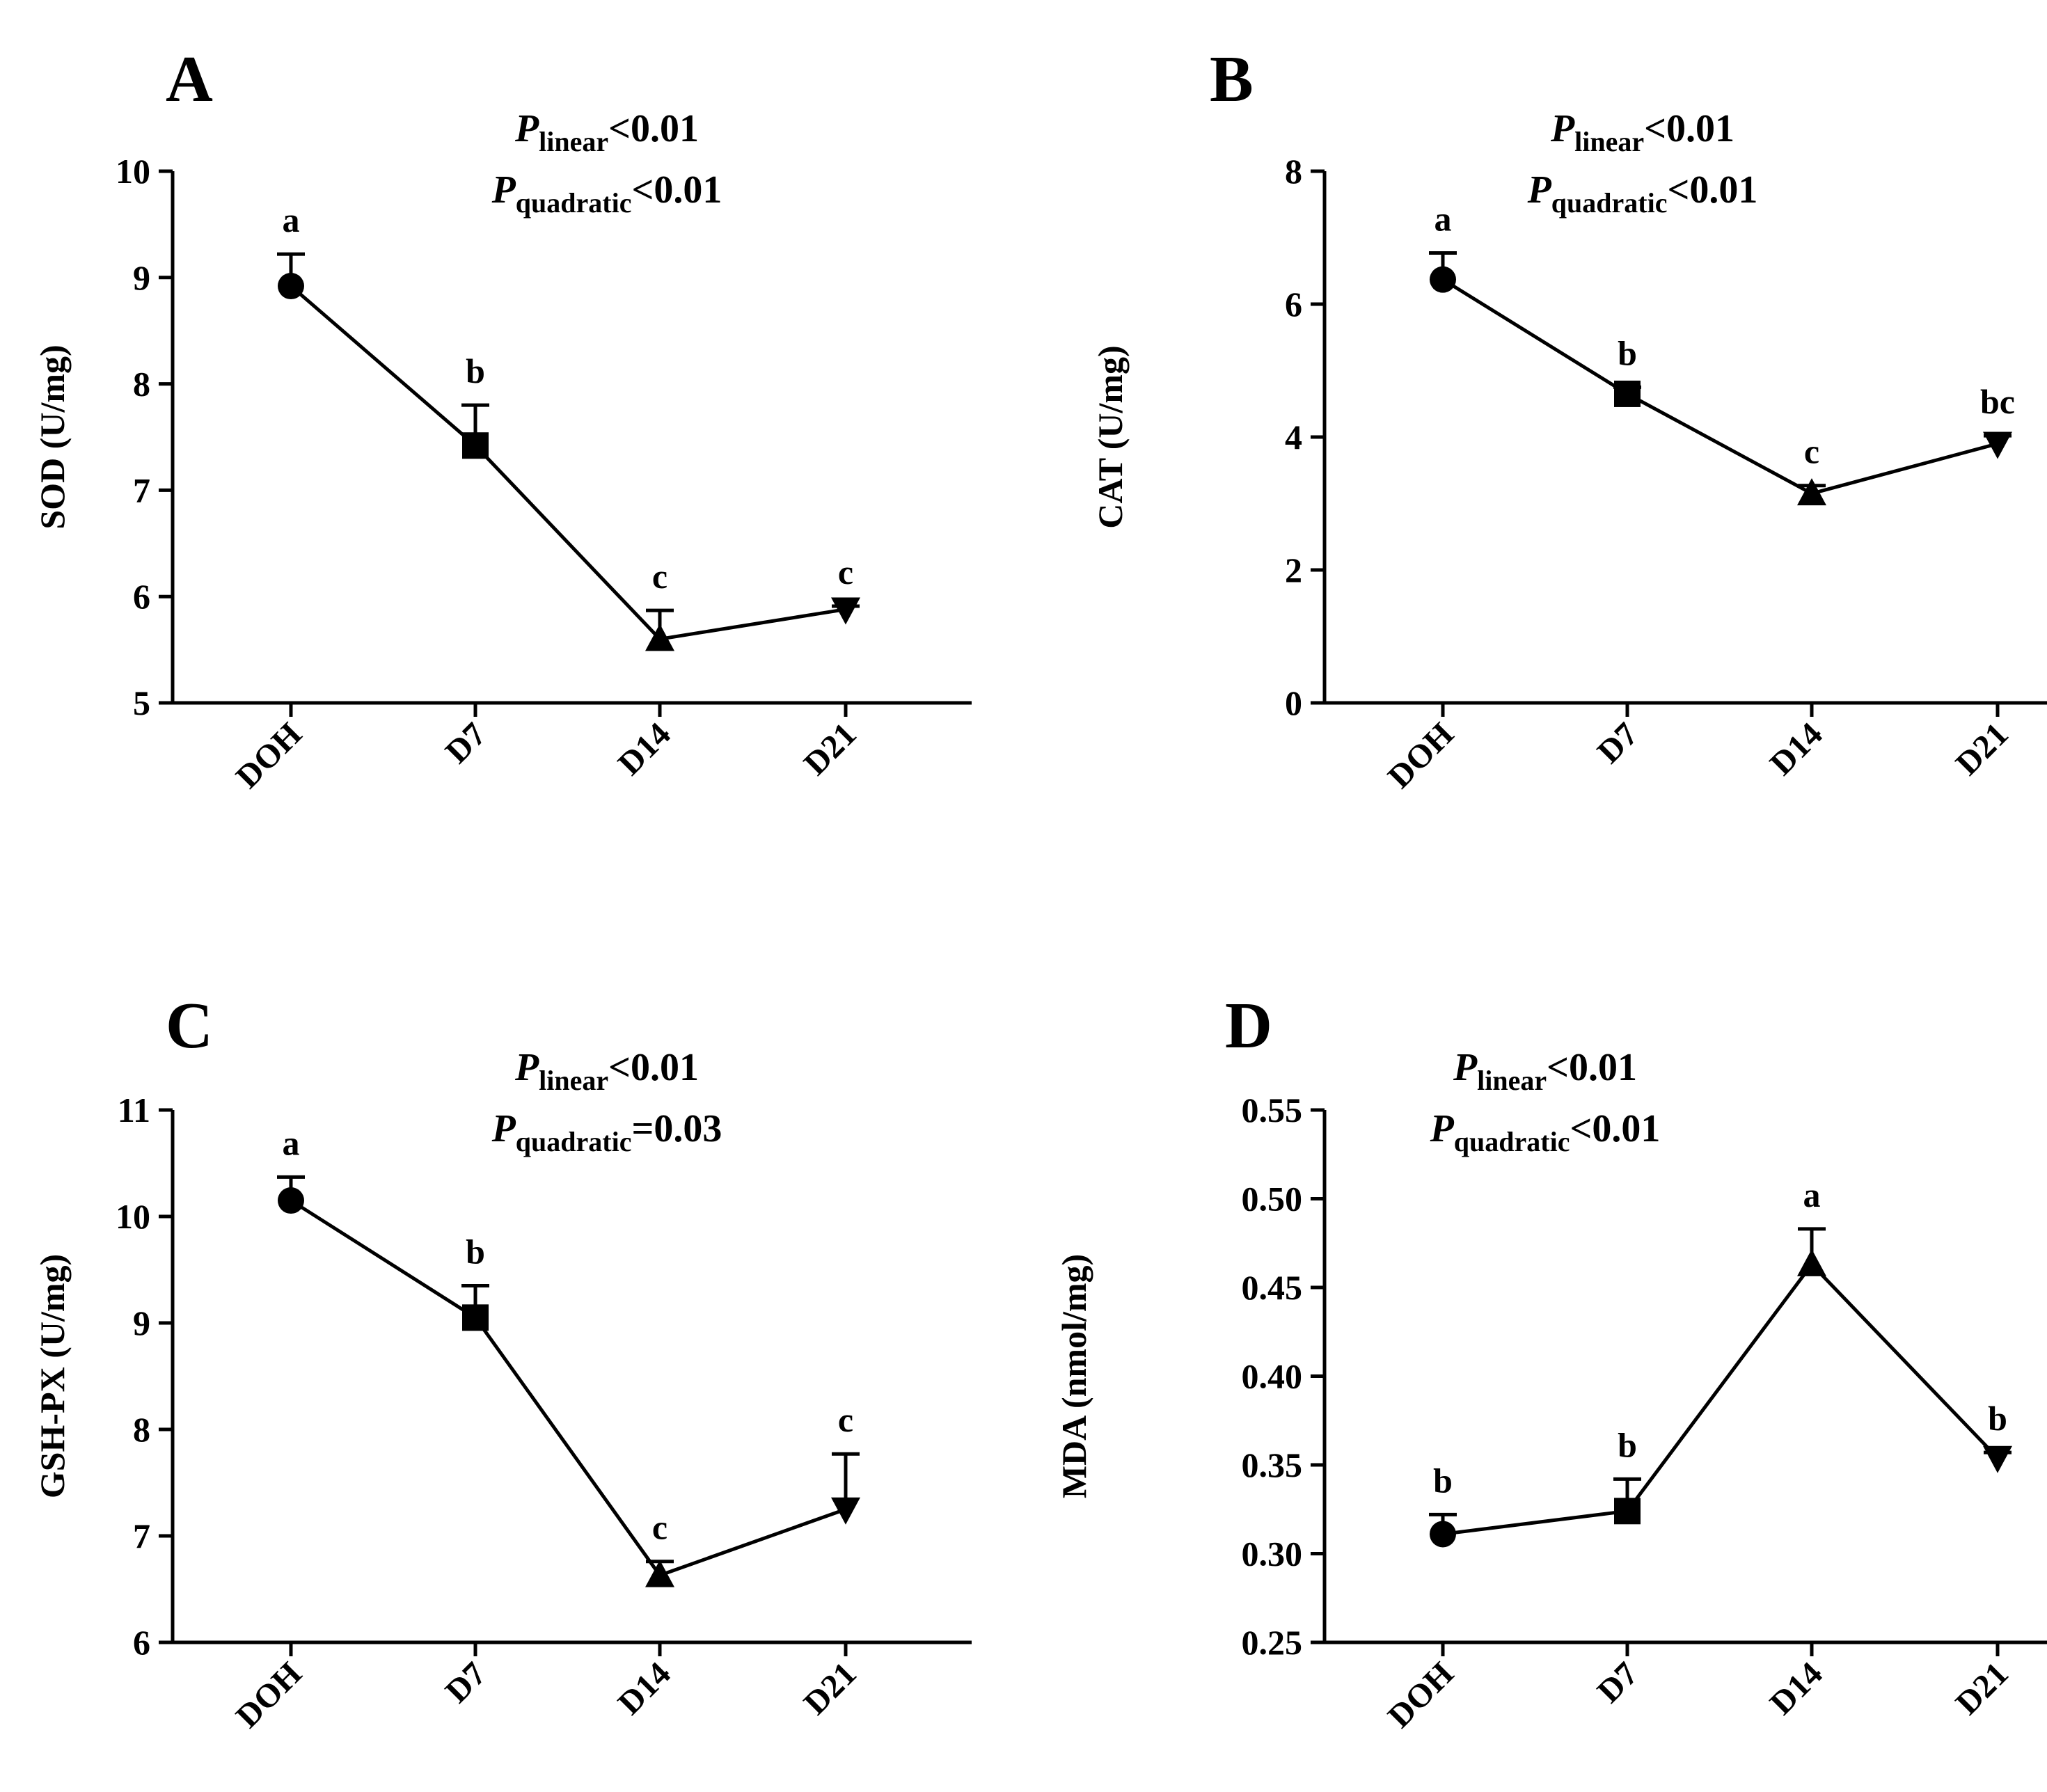 The width and height of the screenshot is (2047, 1792). I want to click on panel-a-p-line2: Pquadratic<0.01, so click(606, 193).